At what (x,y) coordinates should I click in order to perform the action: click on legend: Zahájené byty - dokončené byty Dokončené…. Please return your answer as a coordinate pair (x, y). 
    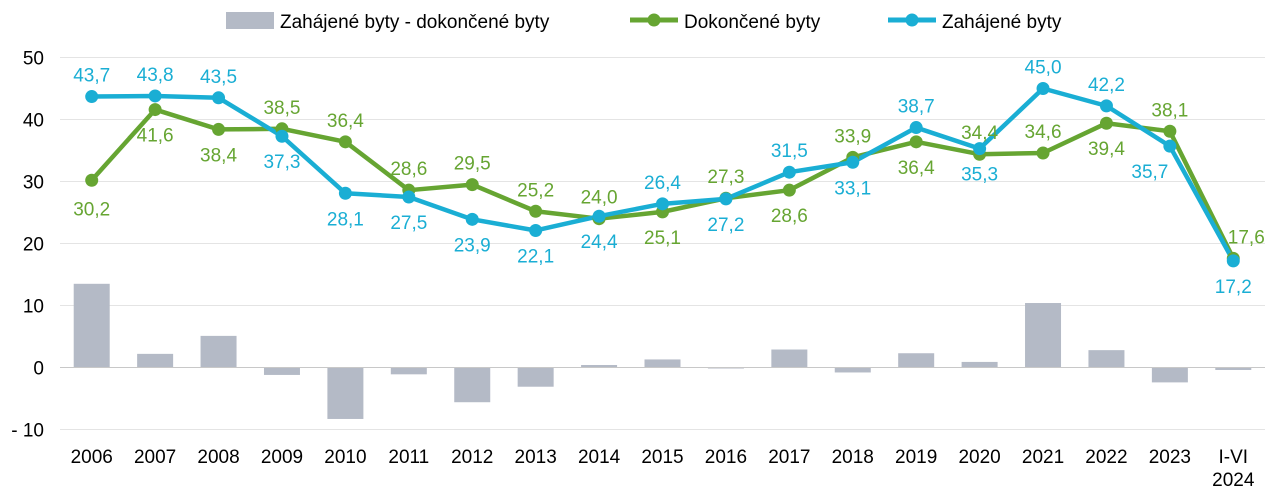
    Looking at the image, I should click on (644, 22).